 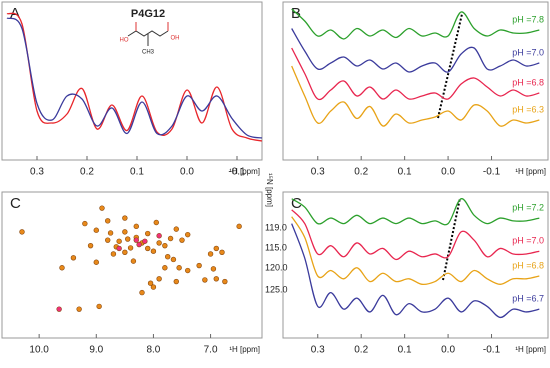 What do you see at coordinates (148, 14) in the screenshot?
I see `compound-name: P4G12` at bounding box center [148, 14].